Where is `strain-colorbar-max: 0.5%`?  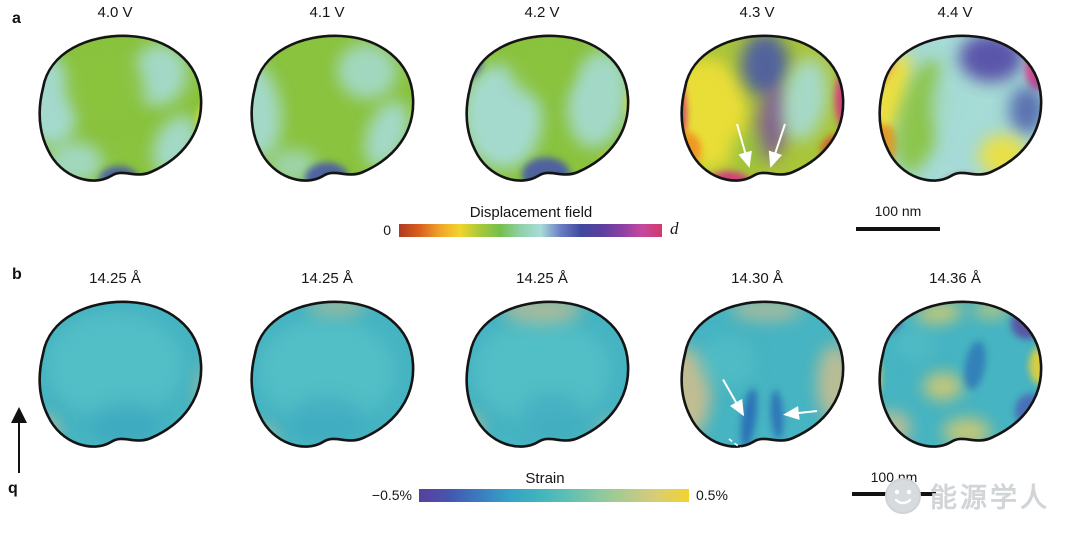
strain-colorbar-max: 0.5% is located at coordinates (712, 495).